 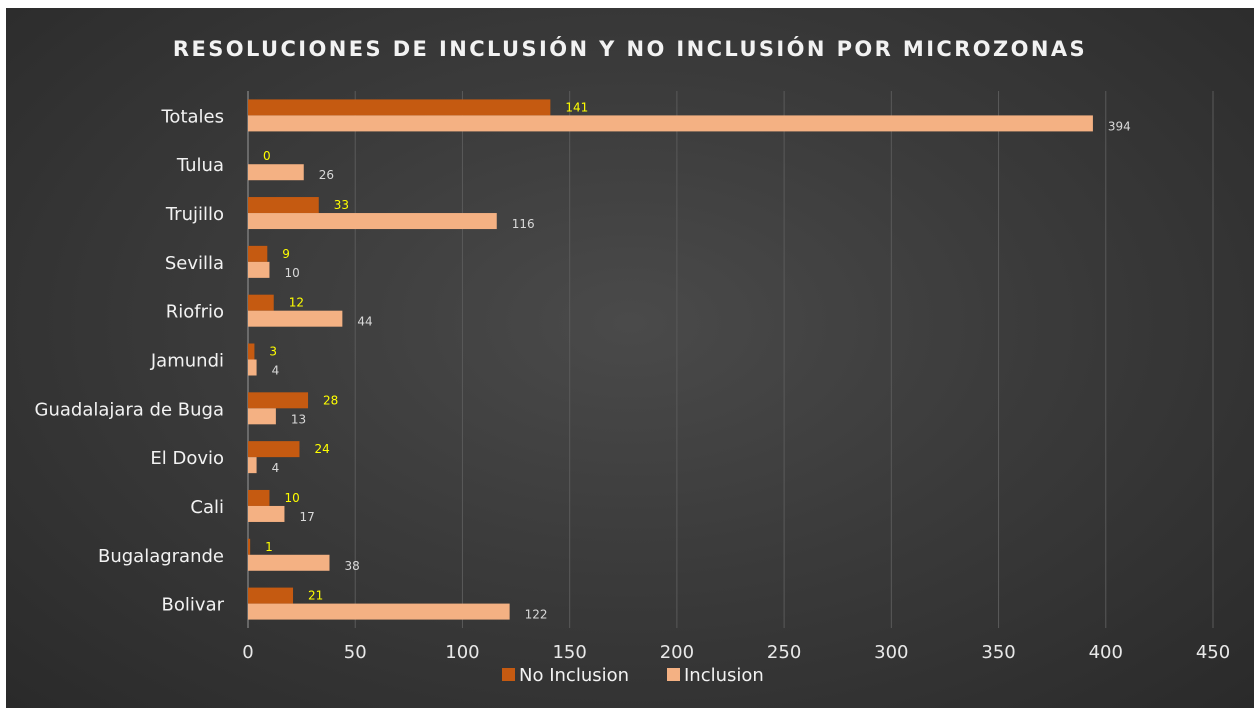 I want to click on category-label: Totales, so click(x=193, y=116).